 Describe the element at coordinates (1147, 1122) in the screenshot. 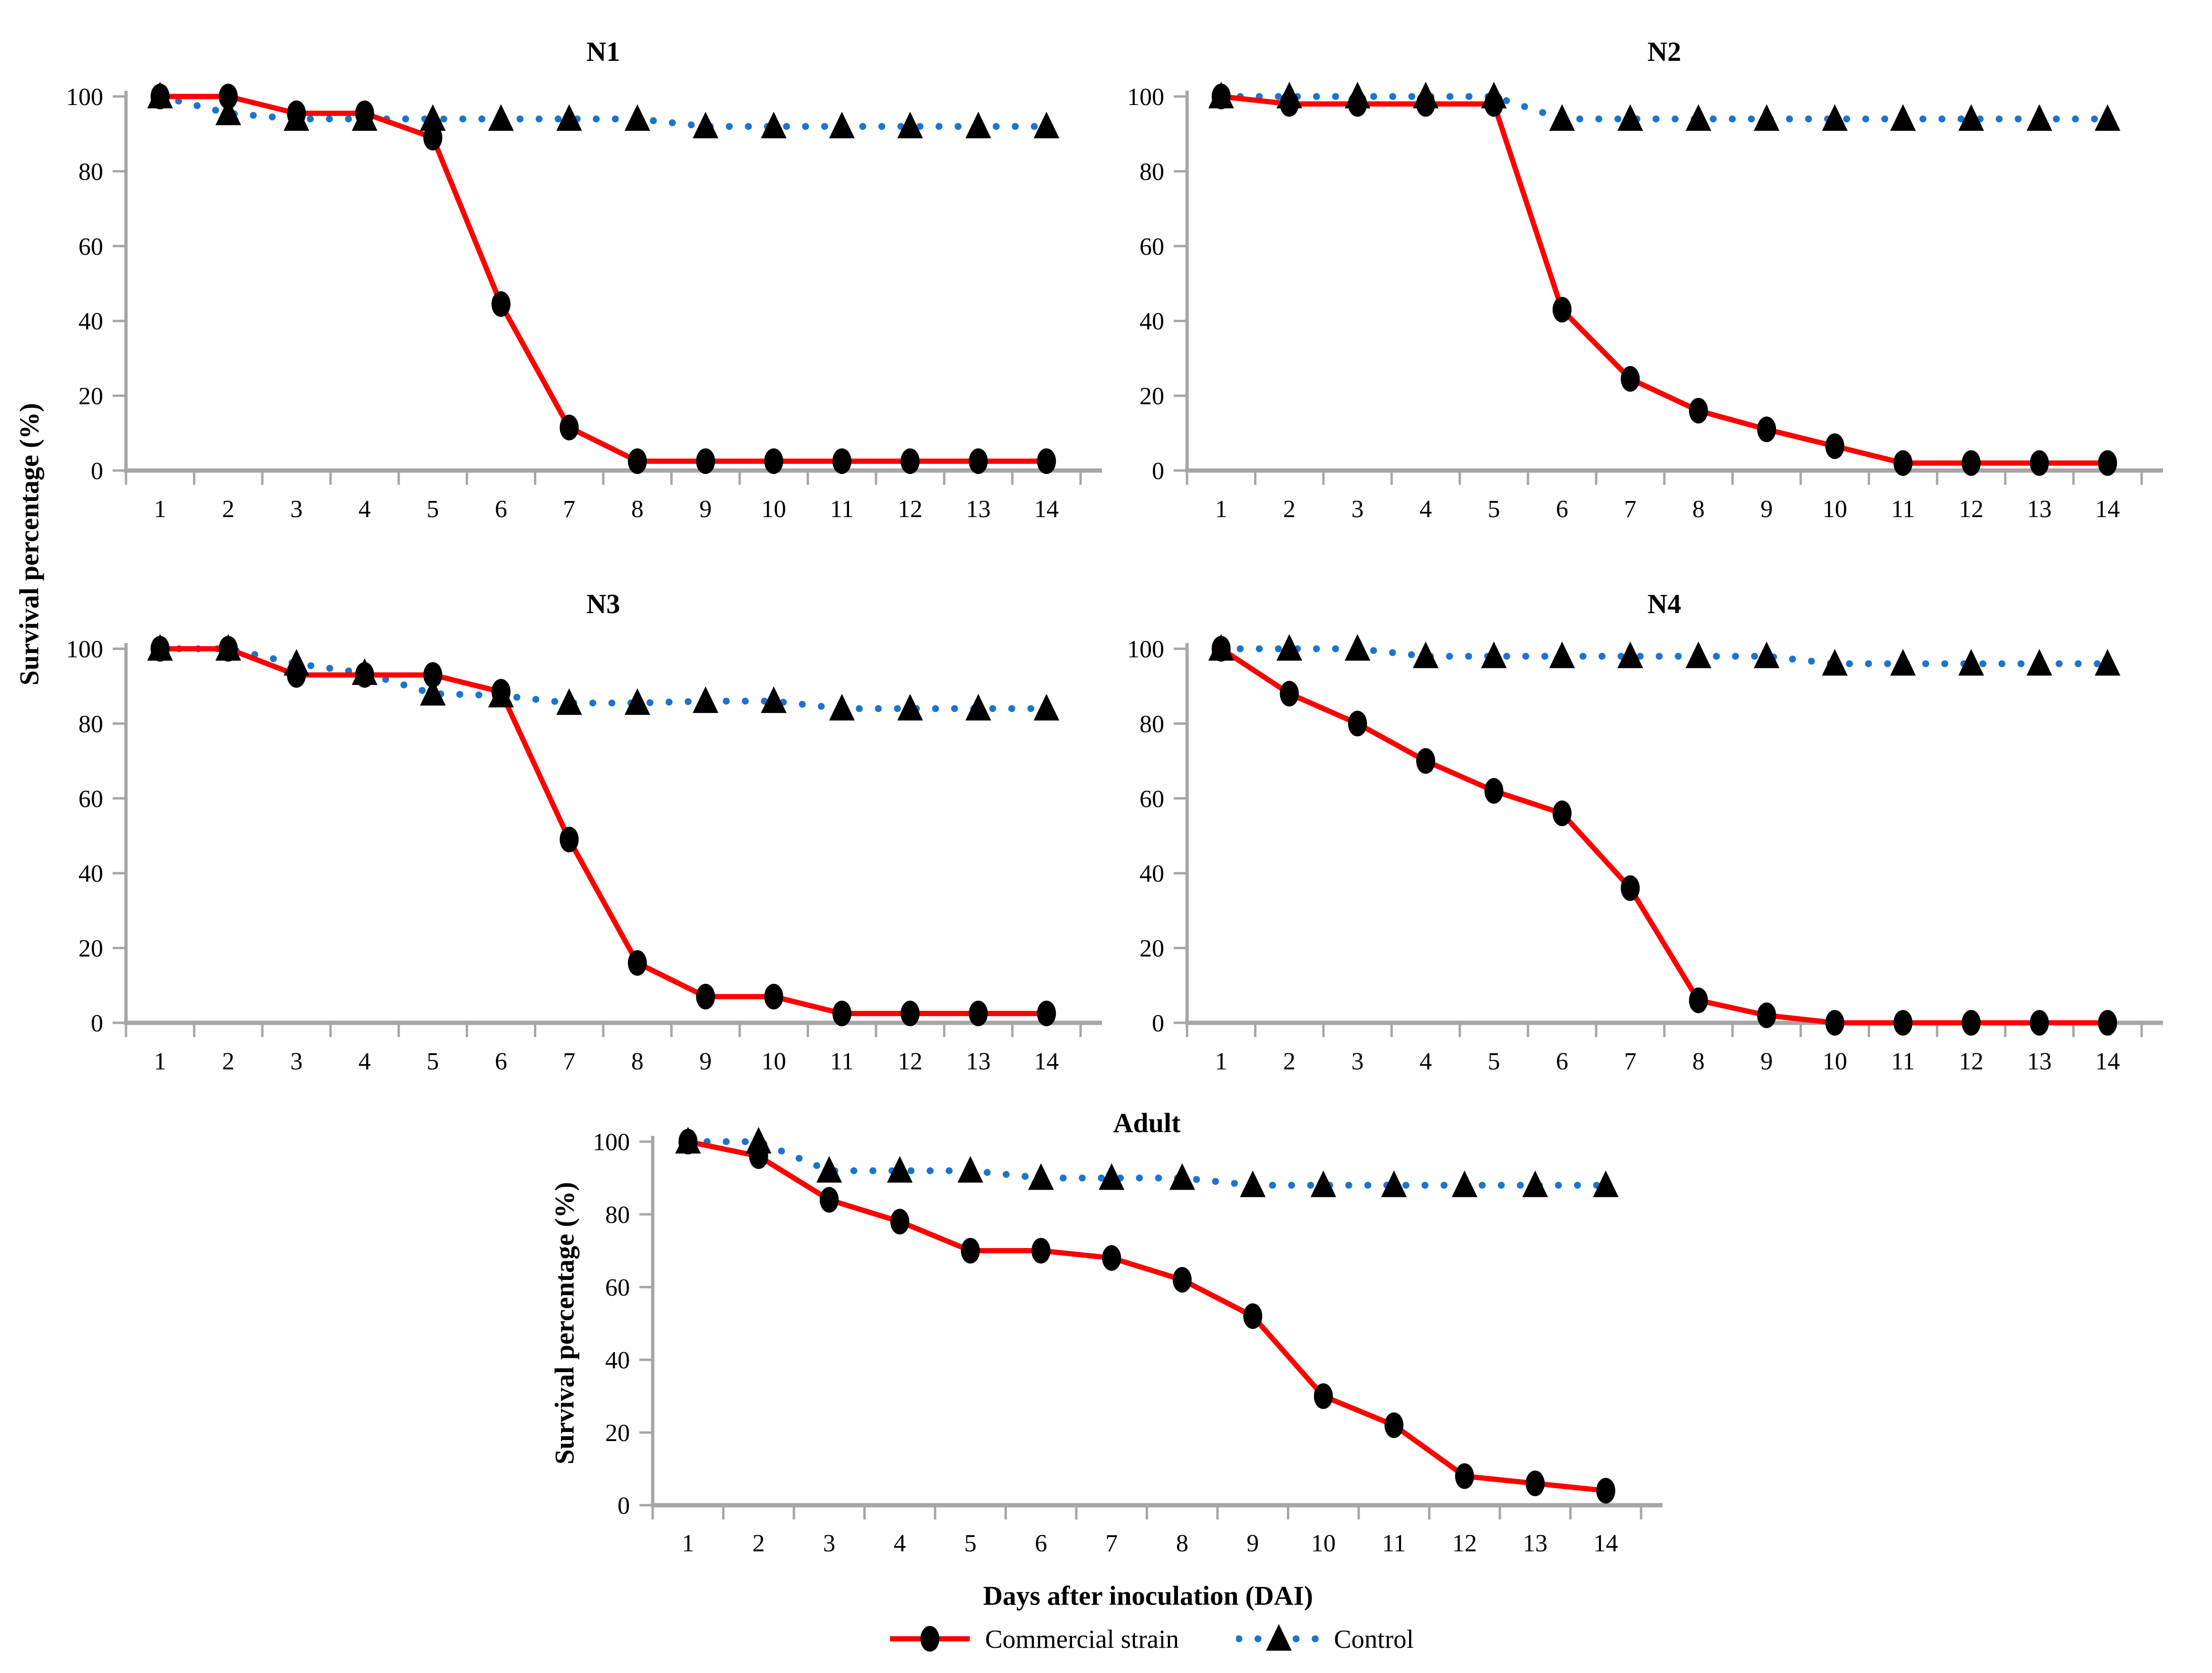

I see `svg-text: Adult` at that location.